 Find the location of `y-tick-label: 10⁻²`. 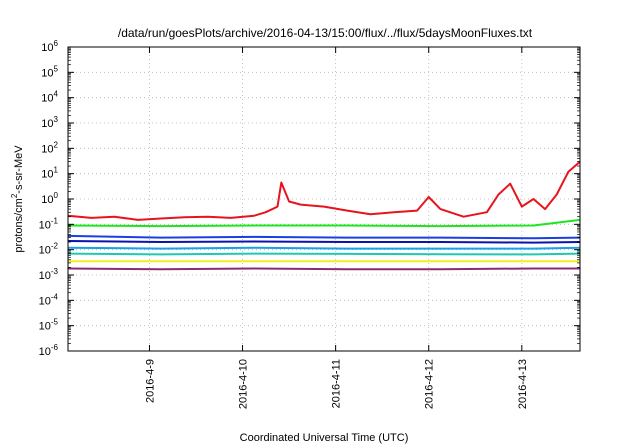

y-tick-label: 10⁻² is located at coordinates (49, 249).